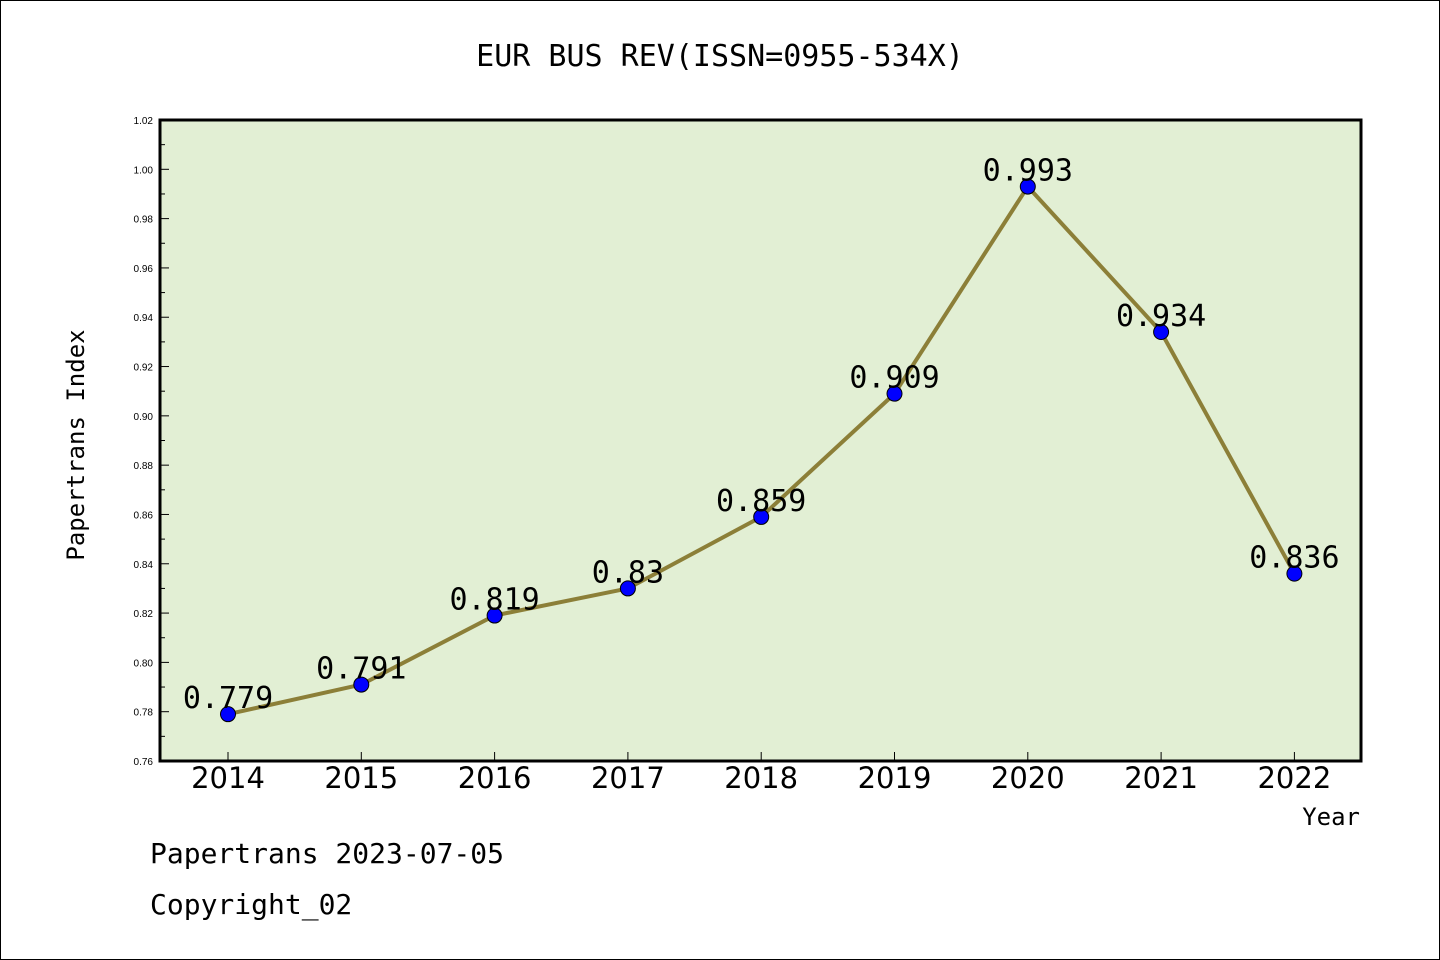  I want to click on x-tick-label: 2020, so click(1028, 778).